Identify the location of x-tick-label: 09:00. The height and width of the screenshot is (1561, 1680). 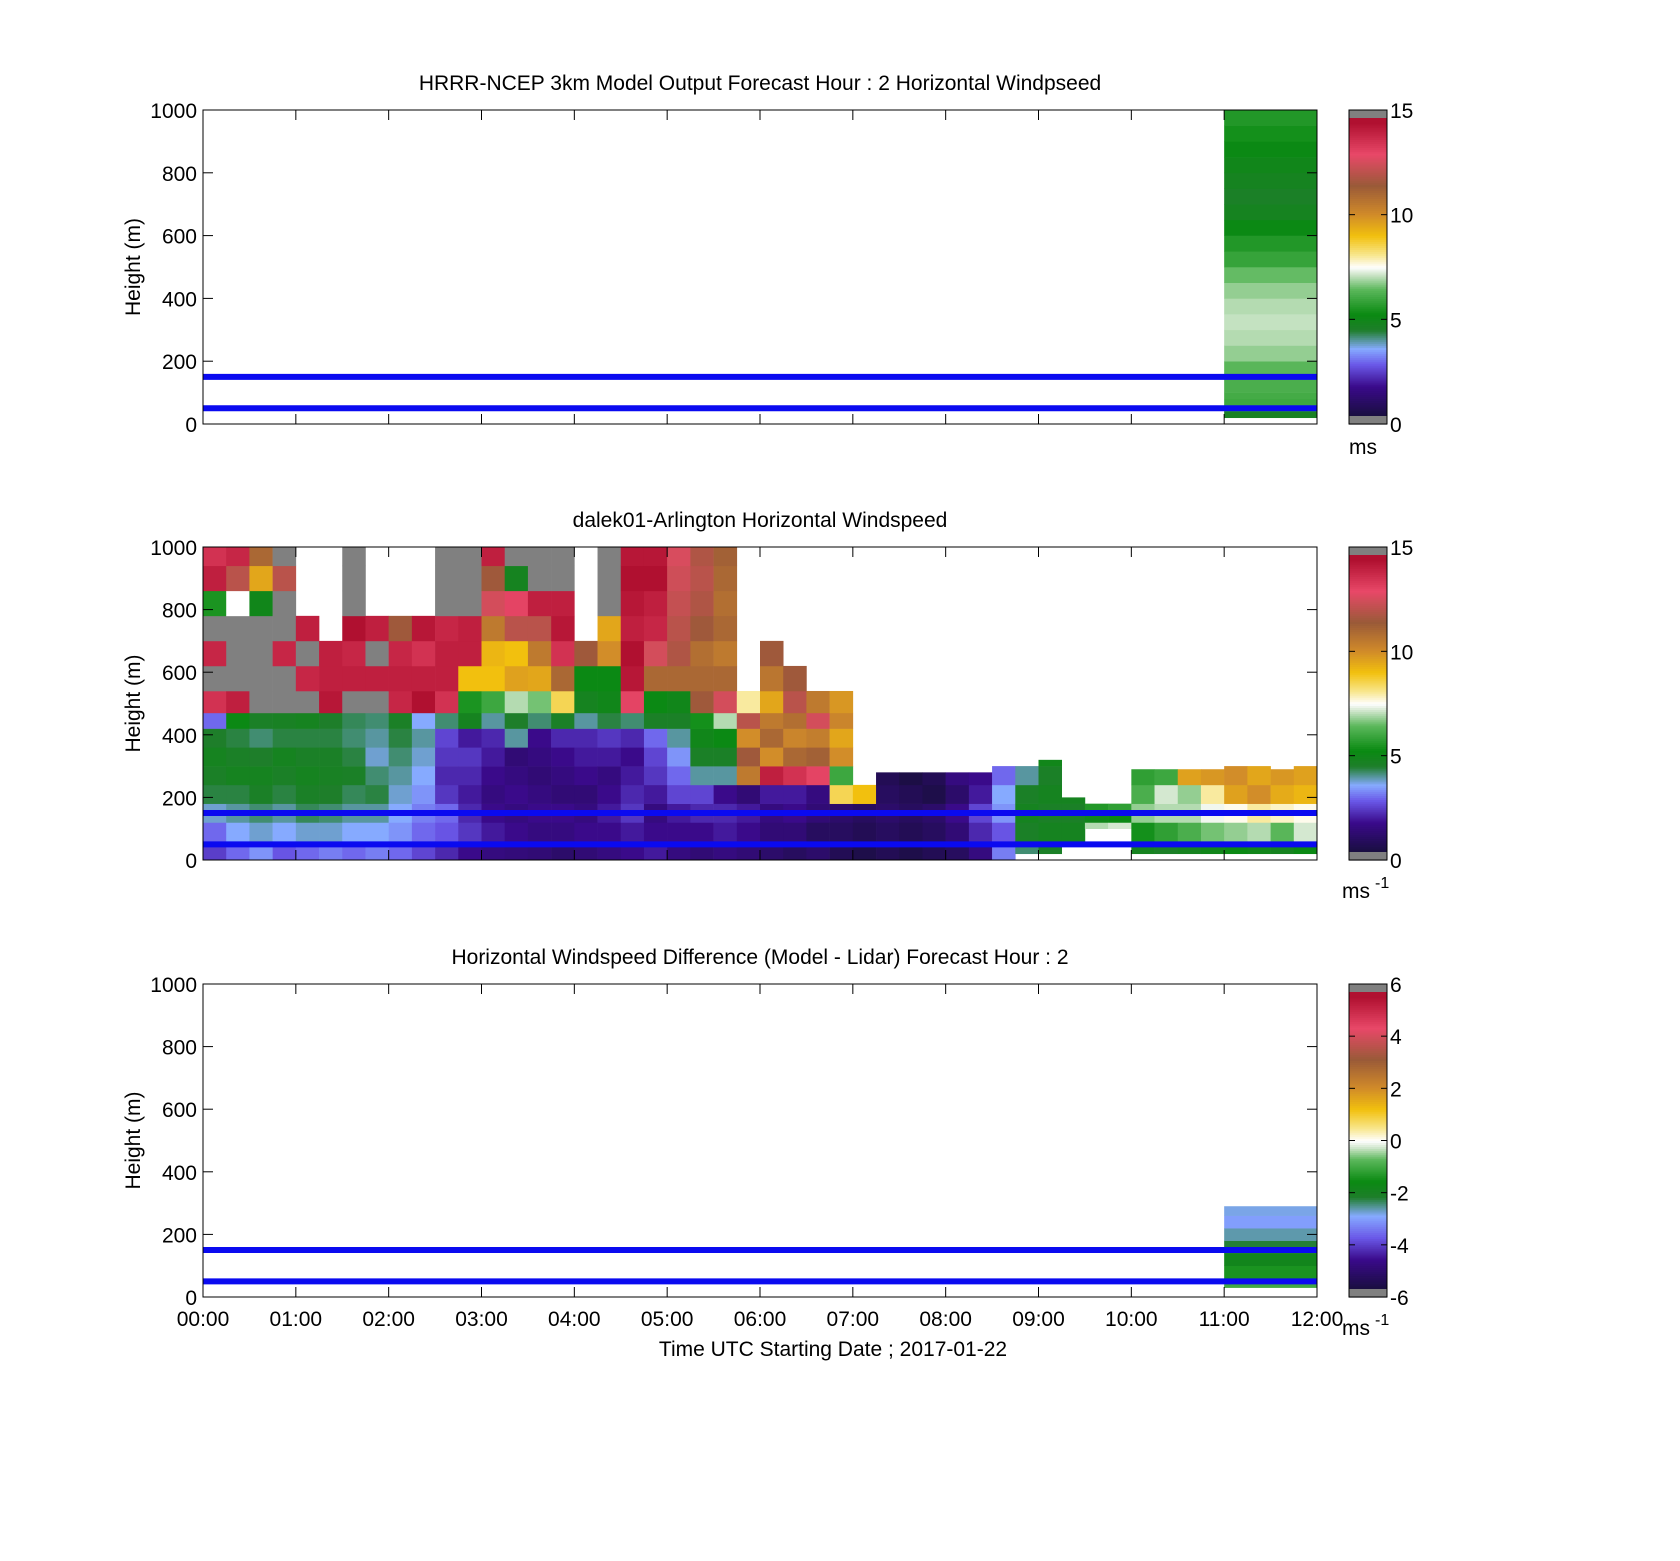
(1038, 1319).